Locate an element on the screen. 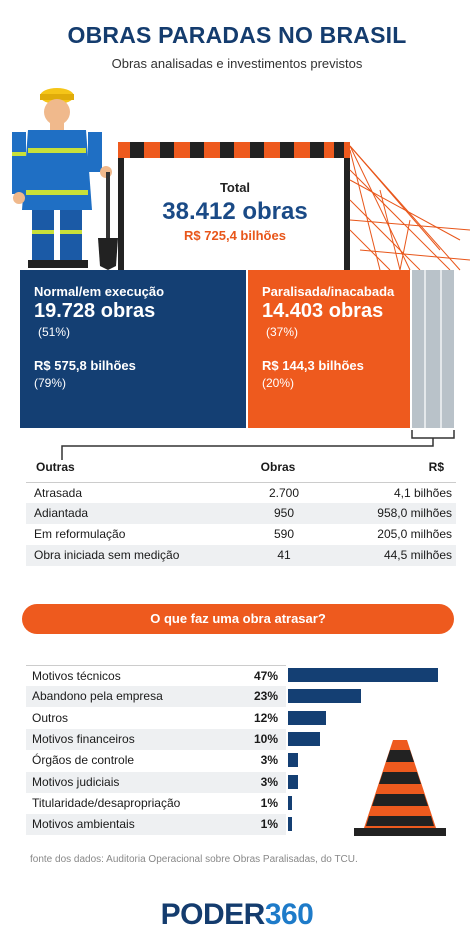 The image size is (474, 950). chart-row: Motivos judiciais 3% is located at coordinates (156, 782).